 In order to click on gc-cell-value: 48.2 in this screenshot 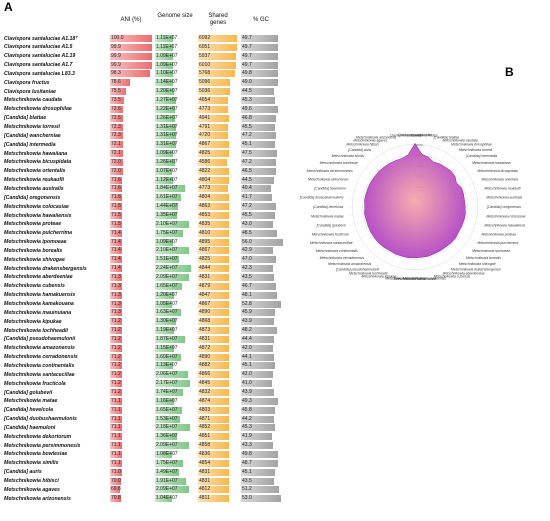, I will do `click(247, 330)`.